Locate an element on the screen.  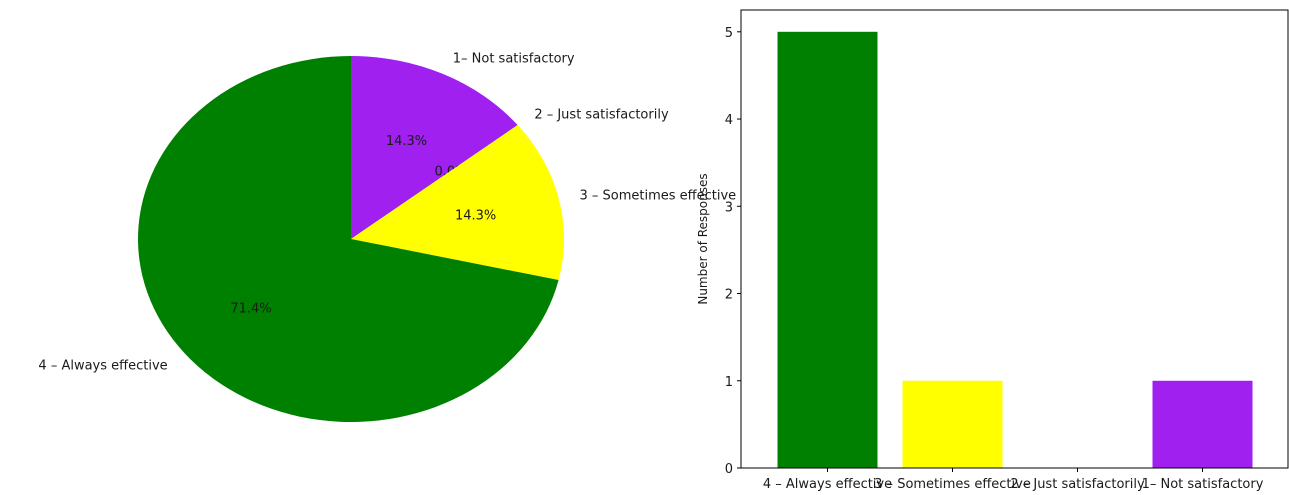
pie-category-label: 1– Not satisfactory is located at coordinates (514, 59).